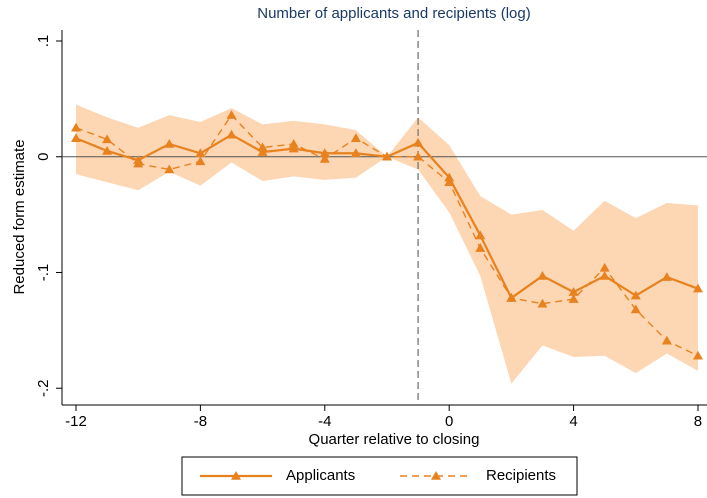 This screenshot has width=707, height=498. I want to click on x-tick-label: -4, so click(324, 421).